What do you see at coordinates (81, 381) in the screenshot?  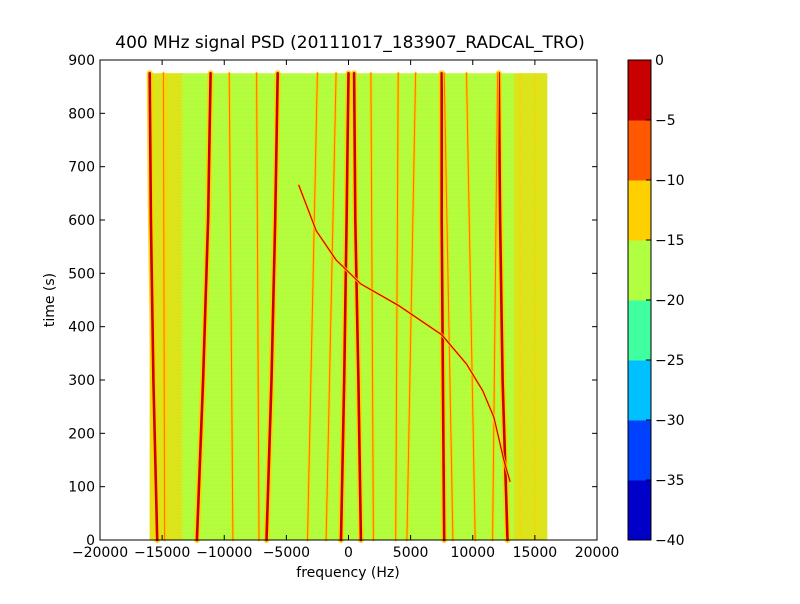 I see `y-tick-label: 300` at bounding box center [81, 381].